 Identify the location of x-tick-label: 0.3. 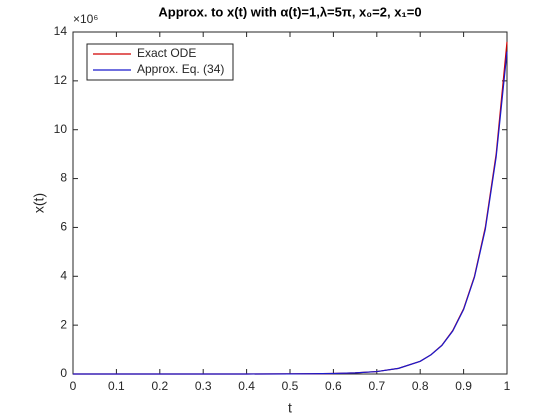
(203, 386).